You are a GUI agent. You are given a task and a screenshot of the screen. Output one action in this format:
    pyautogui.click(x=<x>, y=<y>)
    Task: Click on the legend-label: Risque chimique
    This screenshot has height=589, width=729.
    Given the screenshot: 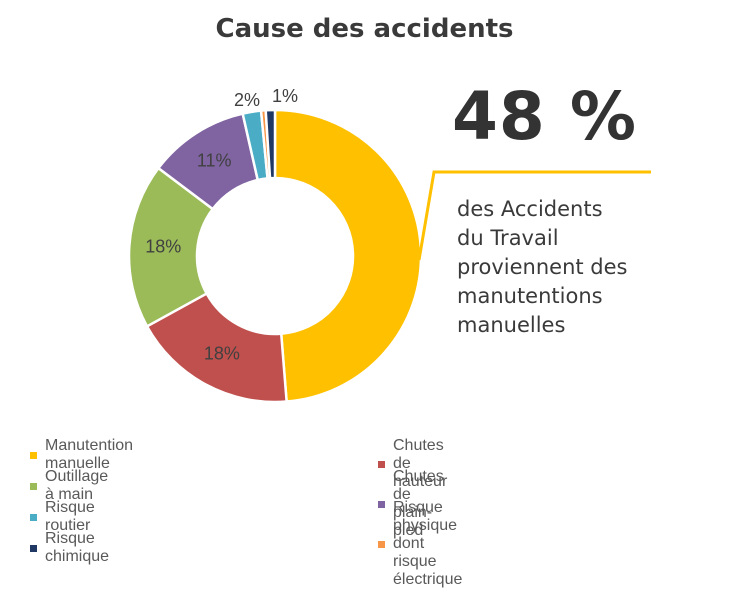 What is the action you would take?
    pyautogui.click(x=77, y=547)
    